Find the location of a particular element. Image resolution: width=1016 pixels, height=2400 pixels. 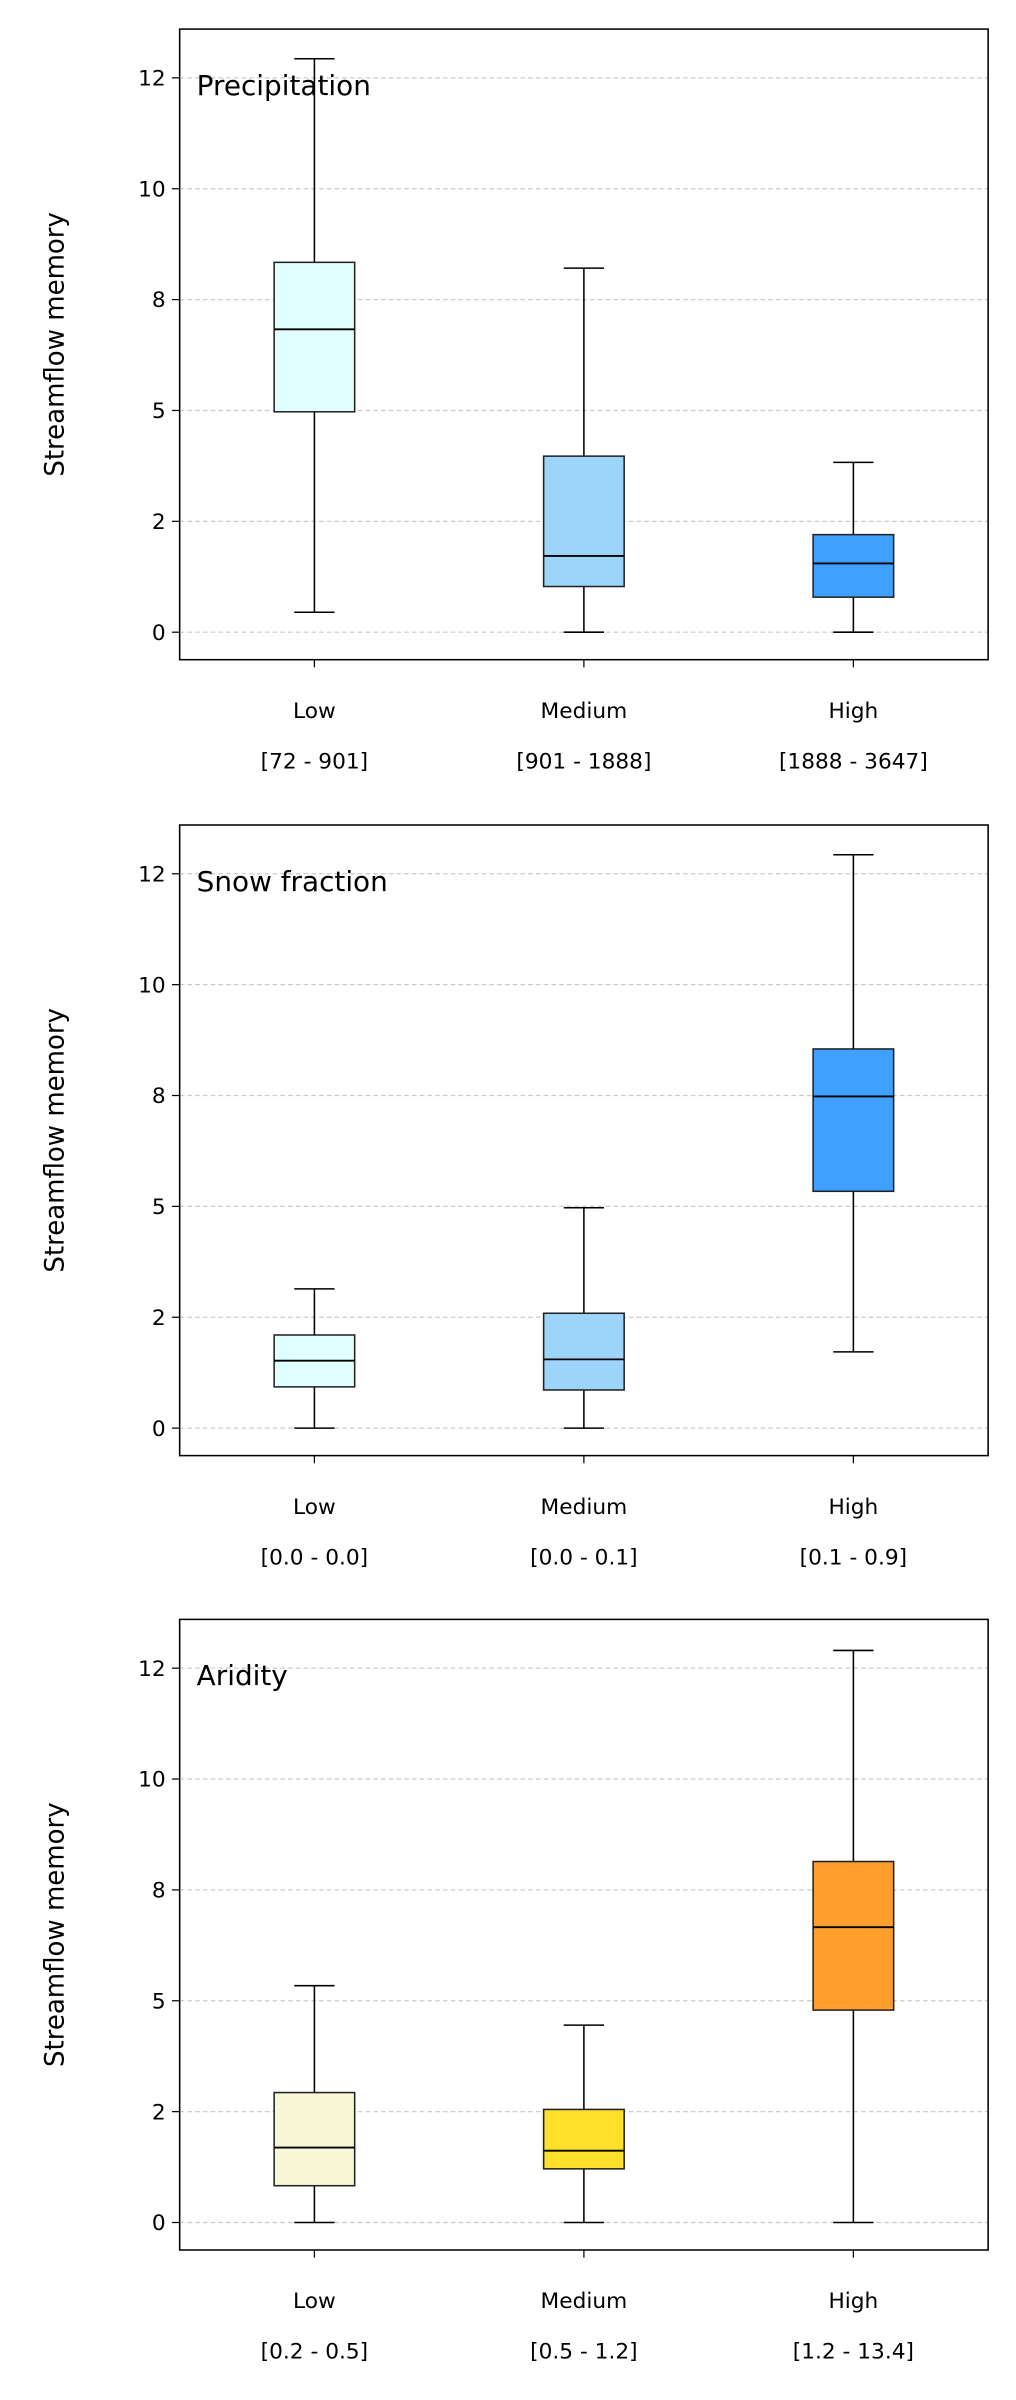

chart-title: Snow fraction is located at coordinates (292, 881).